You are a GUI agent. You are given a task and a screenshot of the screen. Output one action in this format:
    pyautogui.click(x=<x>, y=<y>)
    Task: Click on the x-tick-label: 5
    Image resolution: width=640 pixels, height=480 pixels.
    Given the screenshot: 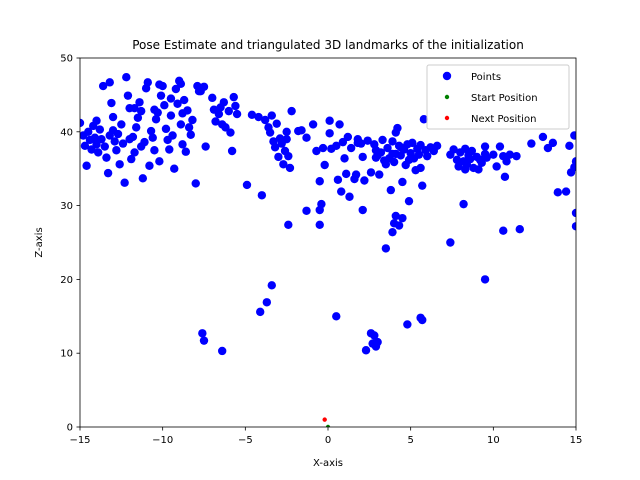 What is the action you would take?
    pyautogui.click(x=410, y=440)
    